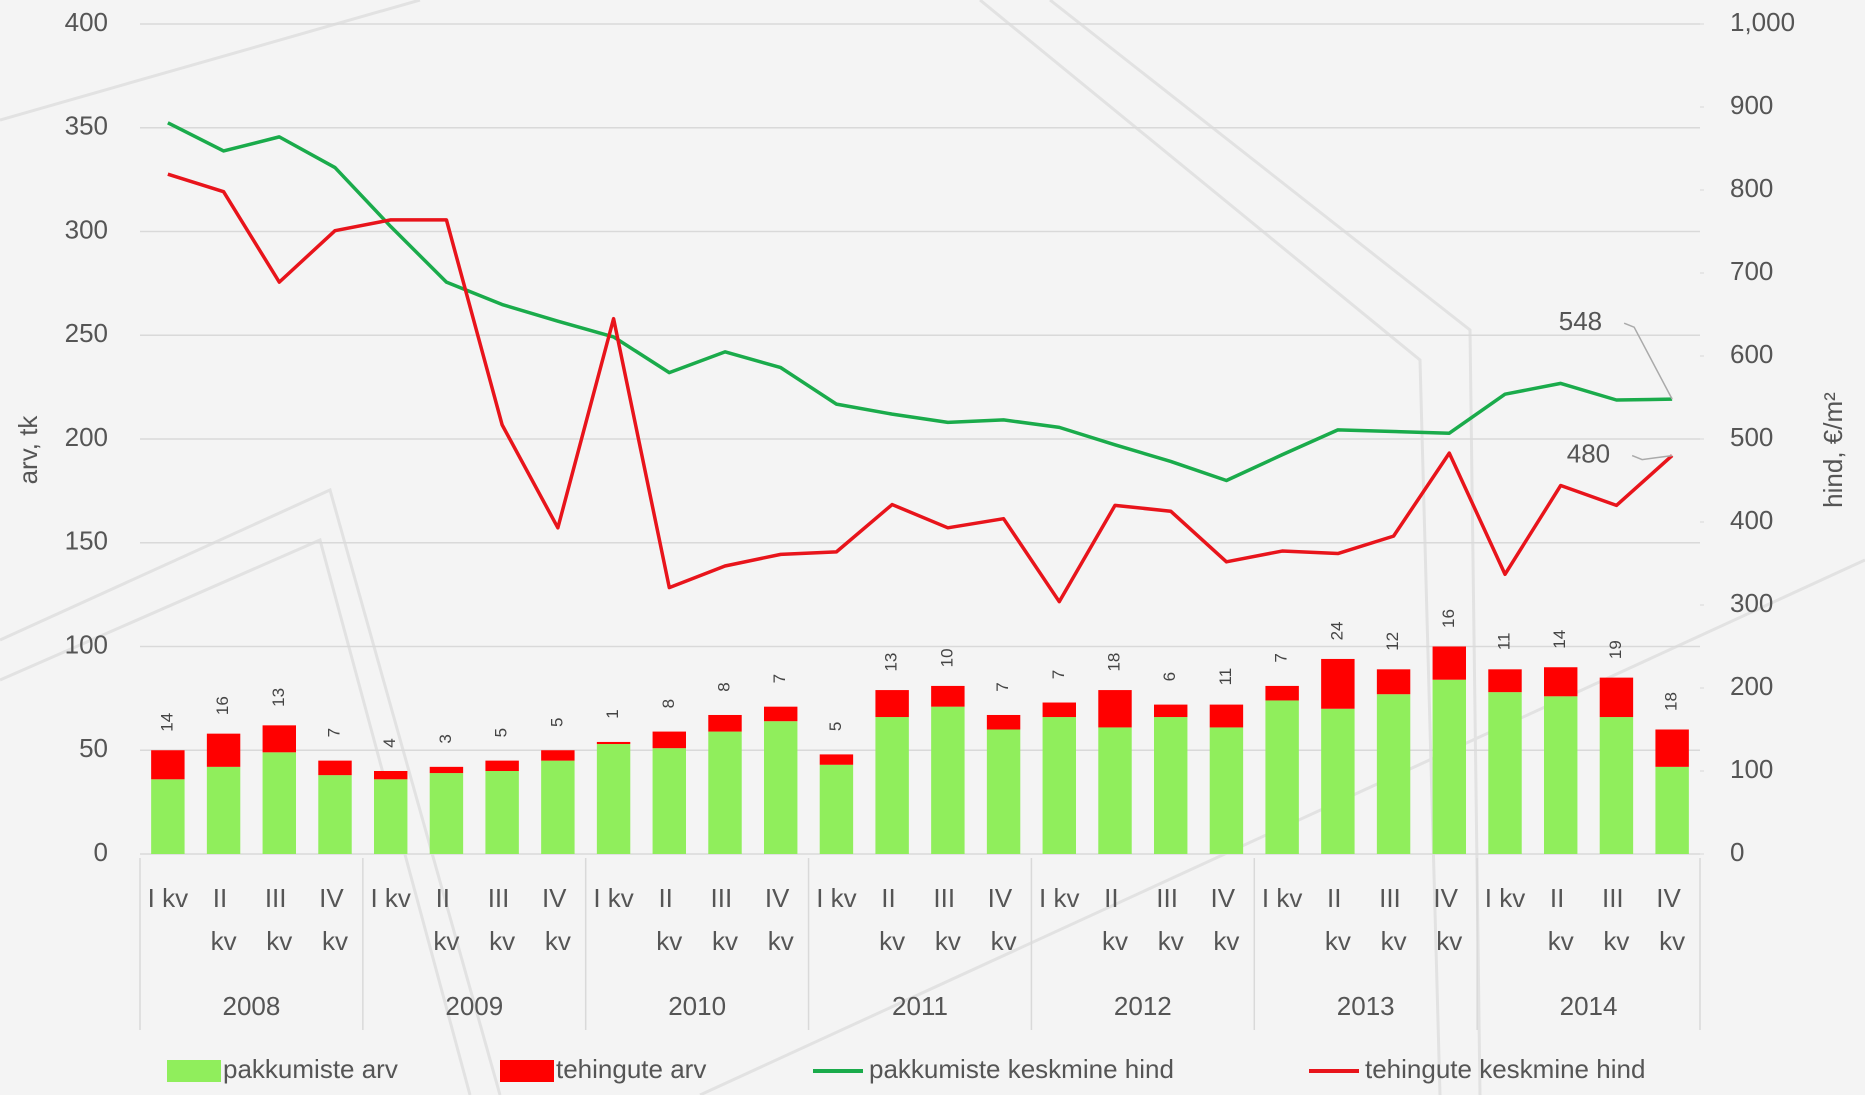 This screenshot has width=1865, height=1095. Describe the element at coordinates (891, 662) in the screenshot. I see `data-label: 13` at that location.